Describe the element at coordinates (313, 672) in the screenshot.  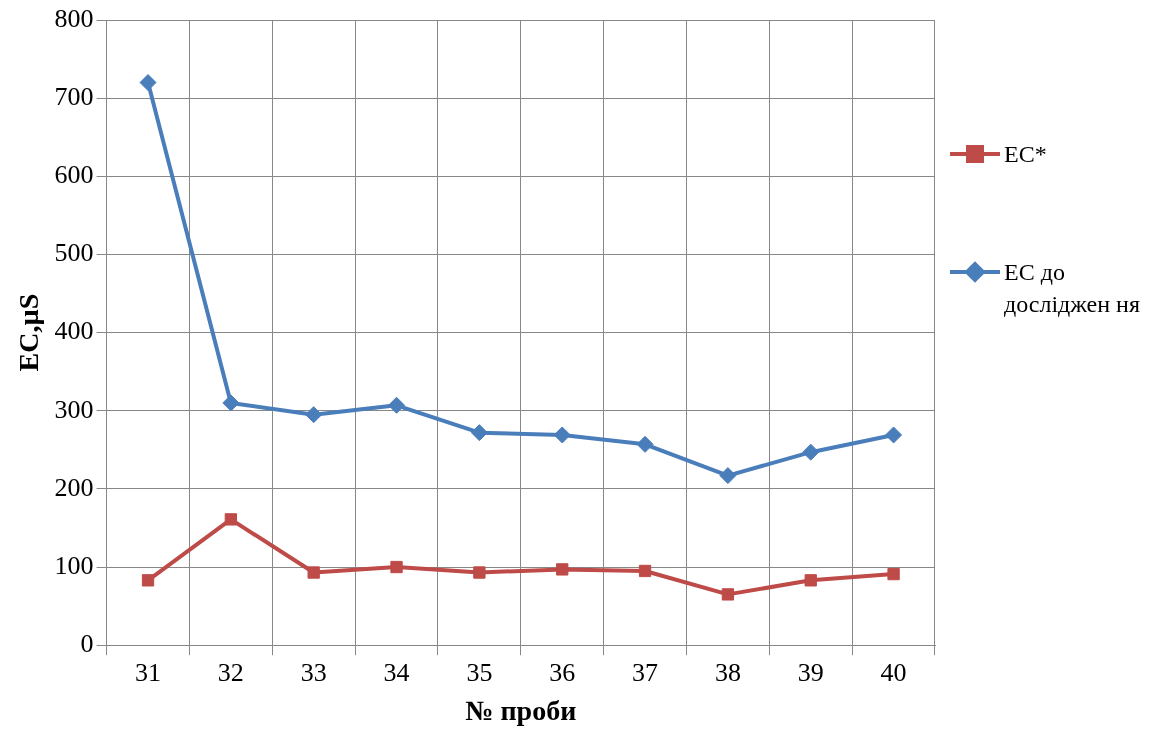
I see `x-tick-label: 33` at that location.